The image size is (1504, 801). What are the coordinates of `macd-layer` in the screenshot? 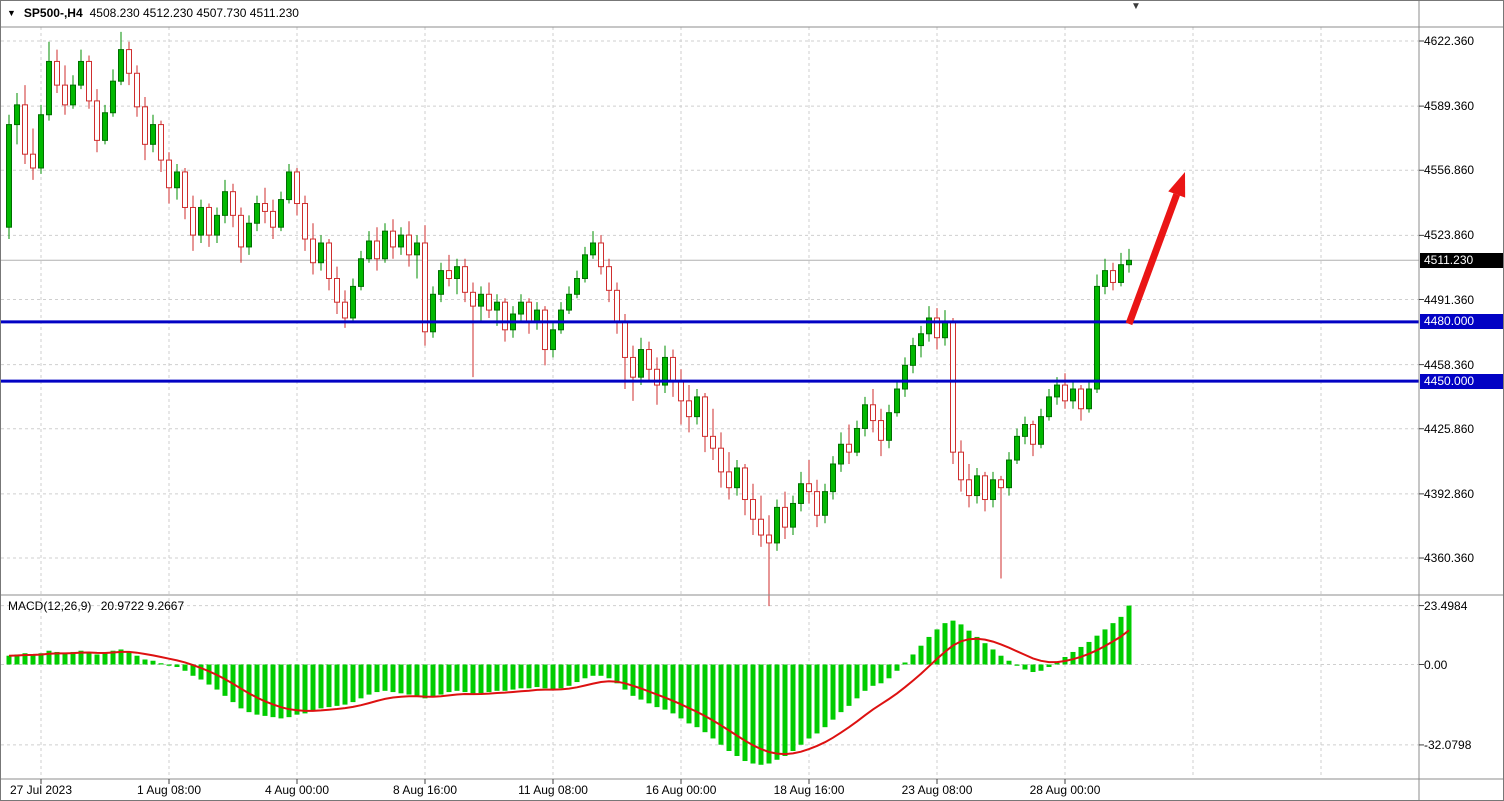 It's located at (569, 685).